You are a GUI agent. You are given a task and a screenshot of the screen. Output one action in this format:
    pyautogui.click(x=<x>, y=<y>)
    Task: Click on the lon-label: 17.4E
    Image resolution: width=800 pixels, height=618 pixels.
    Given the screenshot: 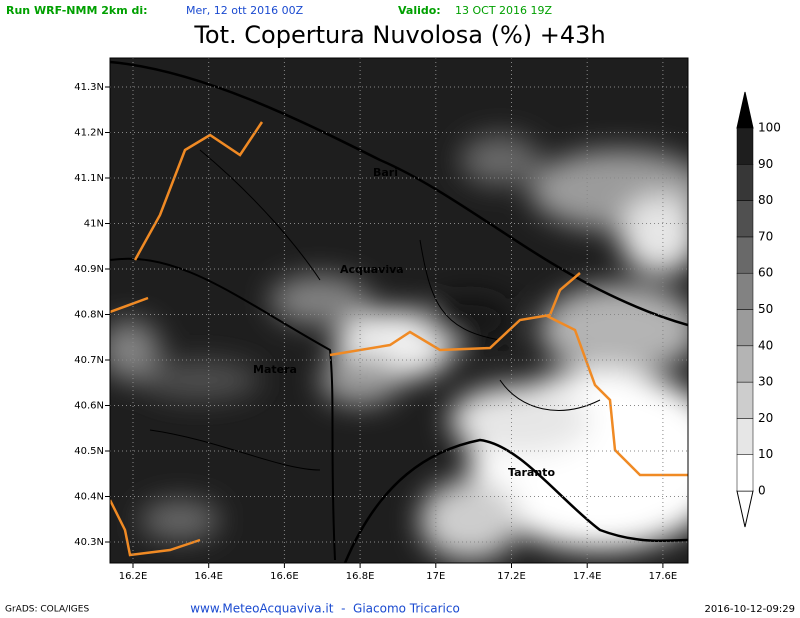 What is the action you would take?
    pyautogui.click(x=587, y=576)
    